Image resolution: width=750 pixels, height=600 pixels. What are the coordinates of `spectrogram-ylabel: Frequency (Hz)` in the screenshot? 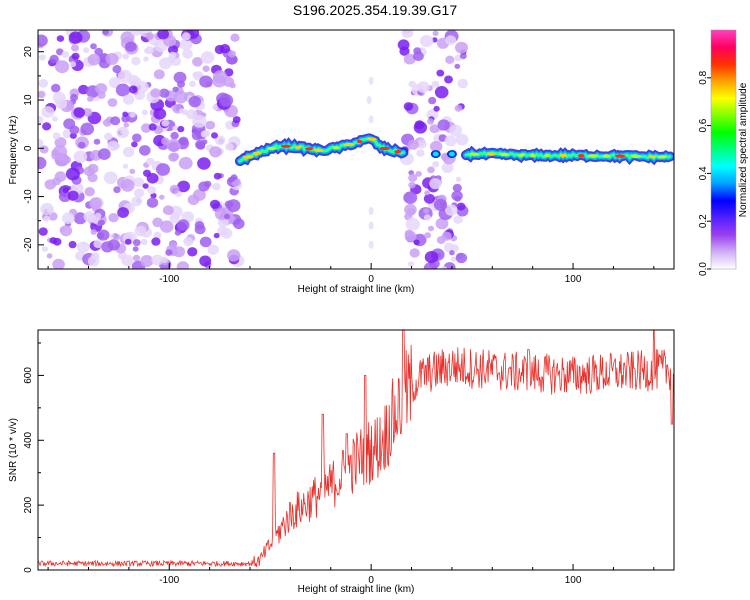 It's located at (13, 150).